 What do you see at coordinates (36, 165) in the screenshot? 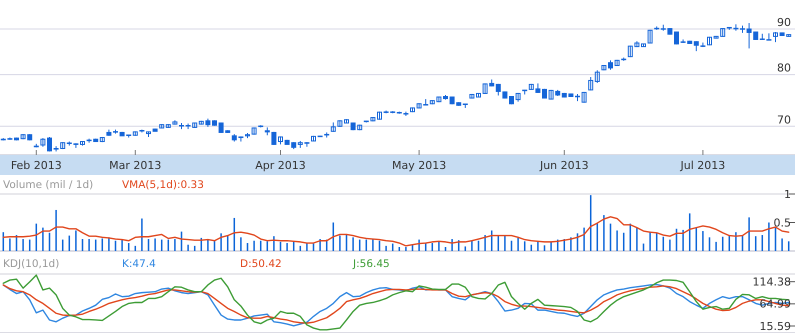
I see `x-tick-label: Feb 2013` at bounding box center [36, 165].